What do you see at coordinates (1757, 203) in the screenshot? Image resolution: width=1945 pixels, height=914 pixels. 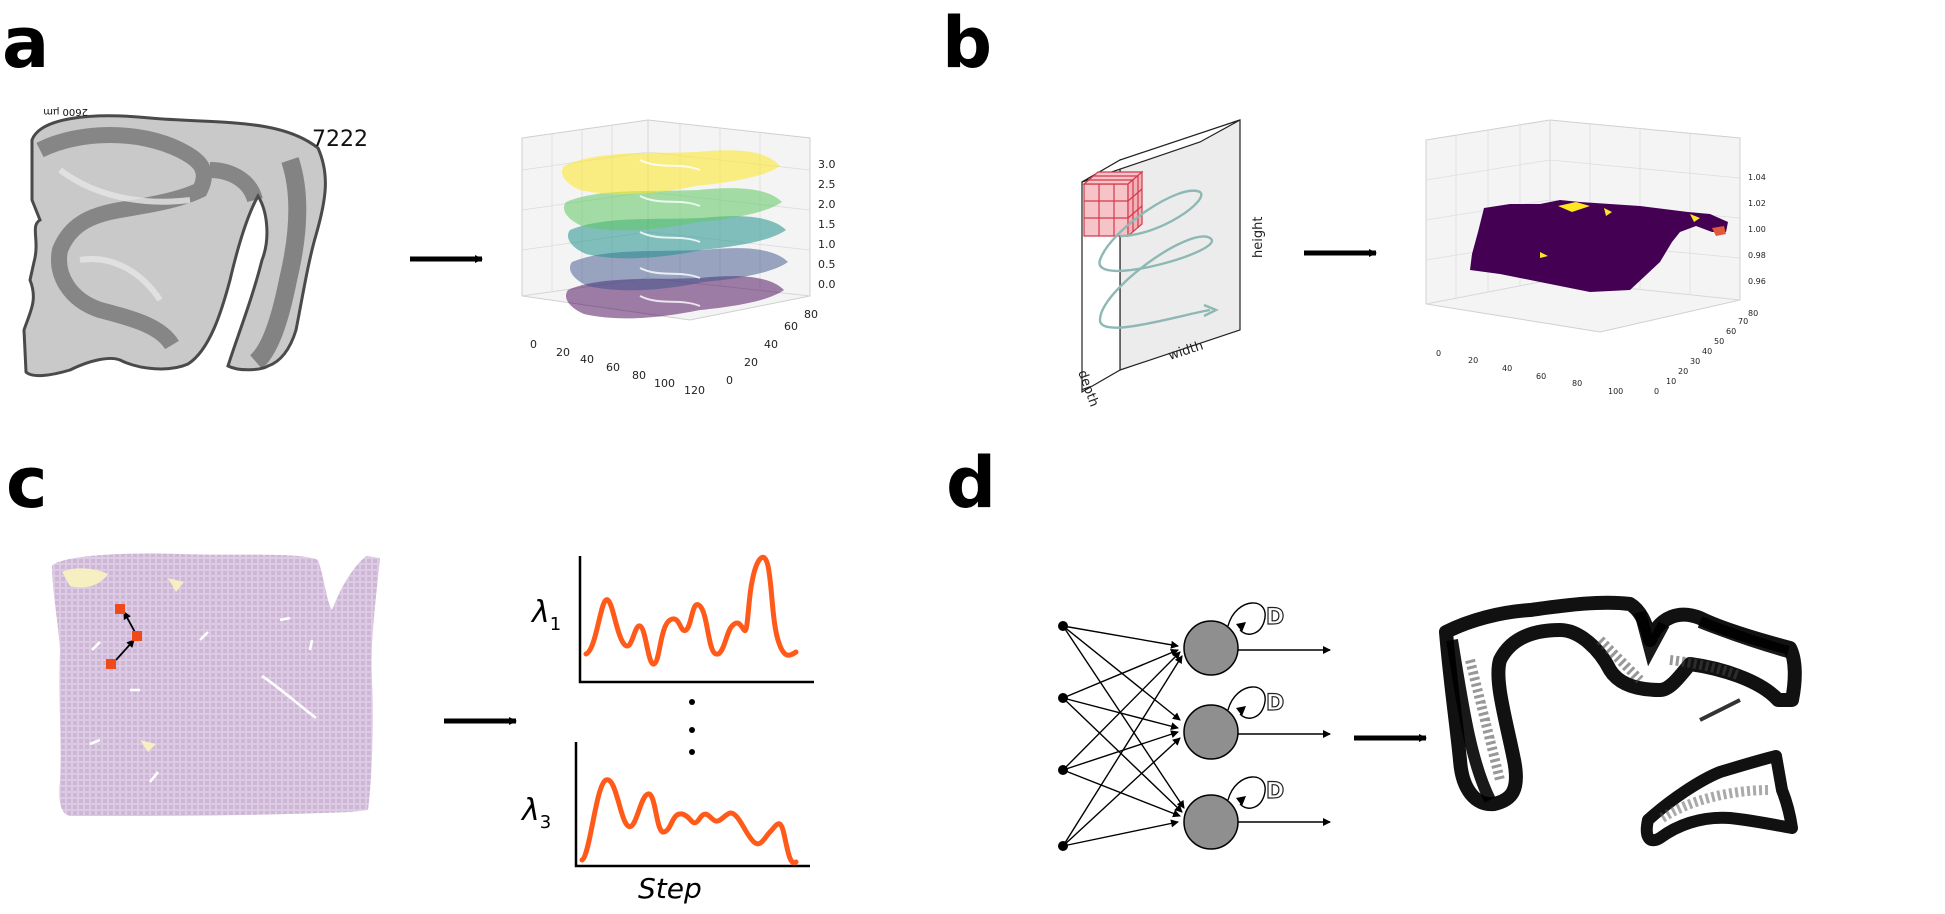 I see `b-z-tick: 1.02` at bounding box center [1757, 203].